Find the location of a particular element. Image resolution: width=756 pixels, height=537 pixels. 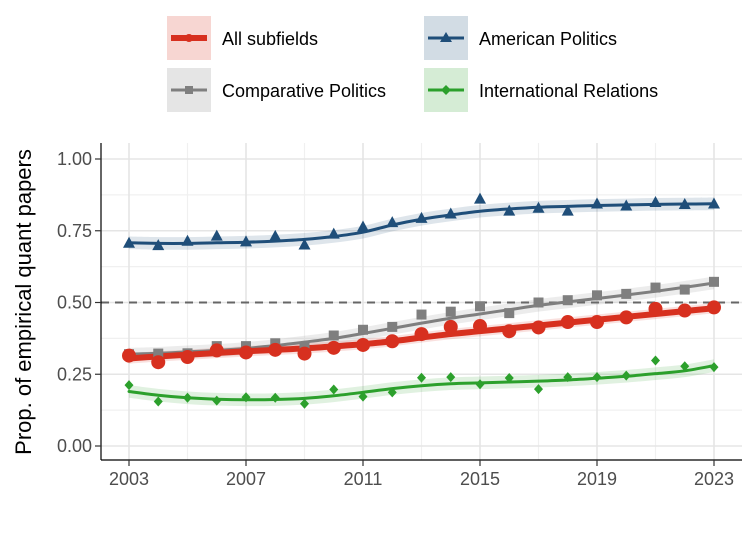

y-tick-label: 0.75 is located at coordinates (74, 231).